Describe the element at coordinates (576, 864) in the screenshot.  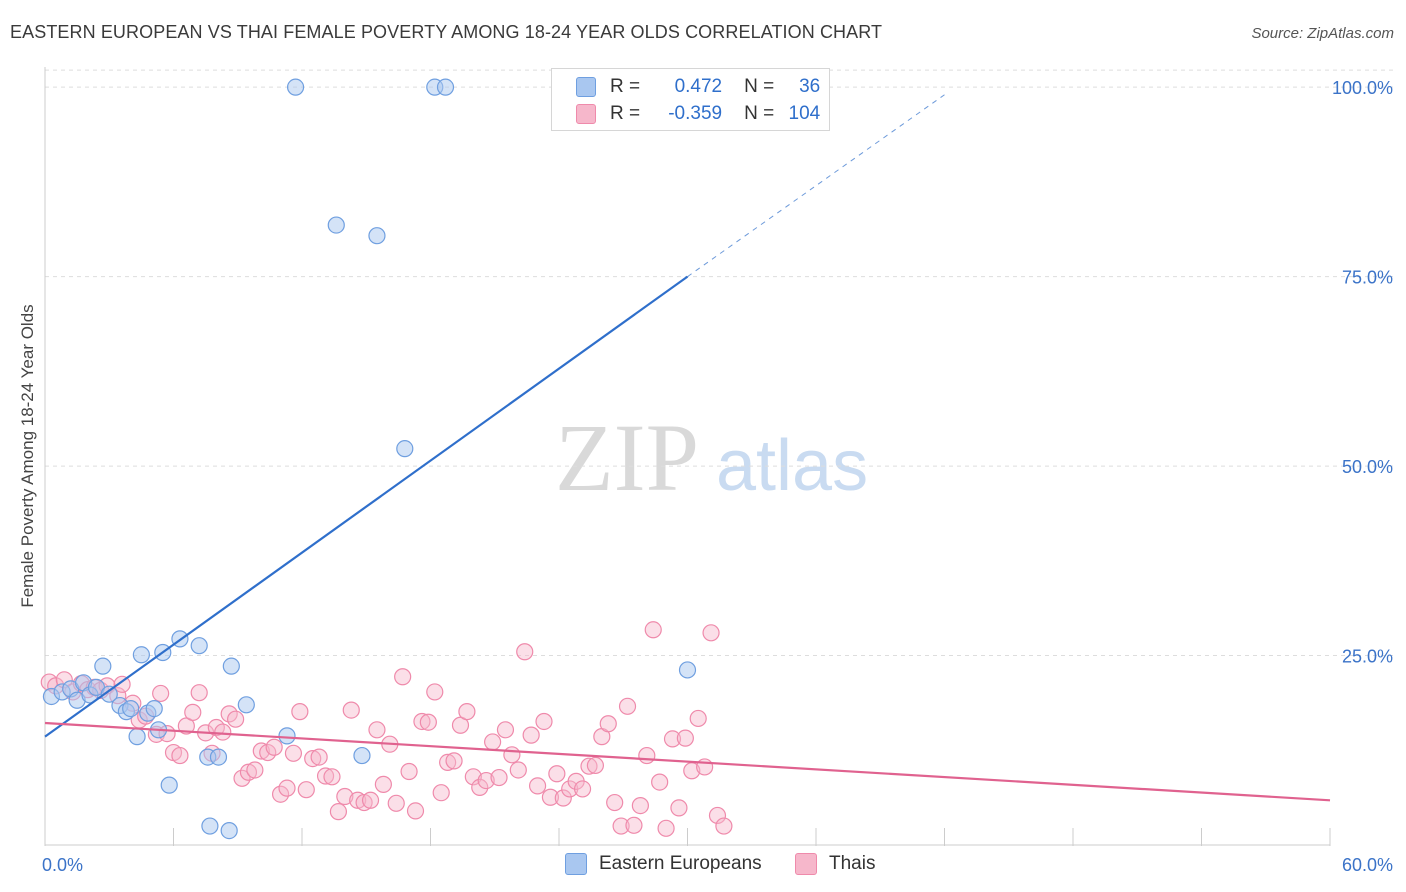
I see `bottom-legend-swatch-eastern` at that location.